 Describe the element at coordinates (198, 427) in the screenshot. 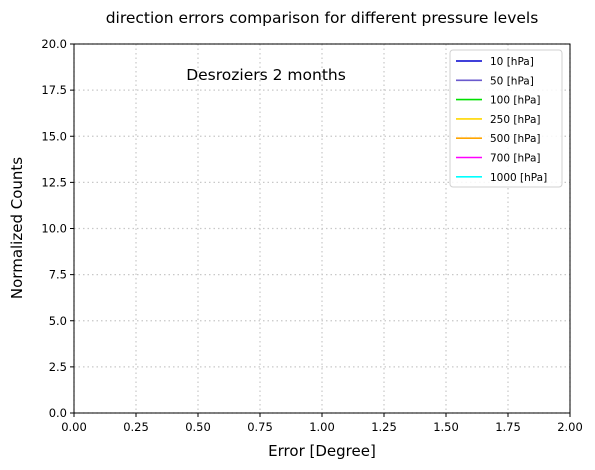

I see `x-tick-label: 0.50` at that location.